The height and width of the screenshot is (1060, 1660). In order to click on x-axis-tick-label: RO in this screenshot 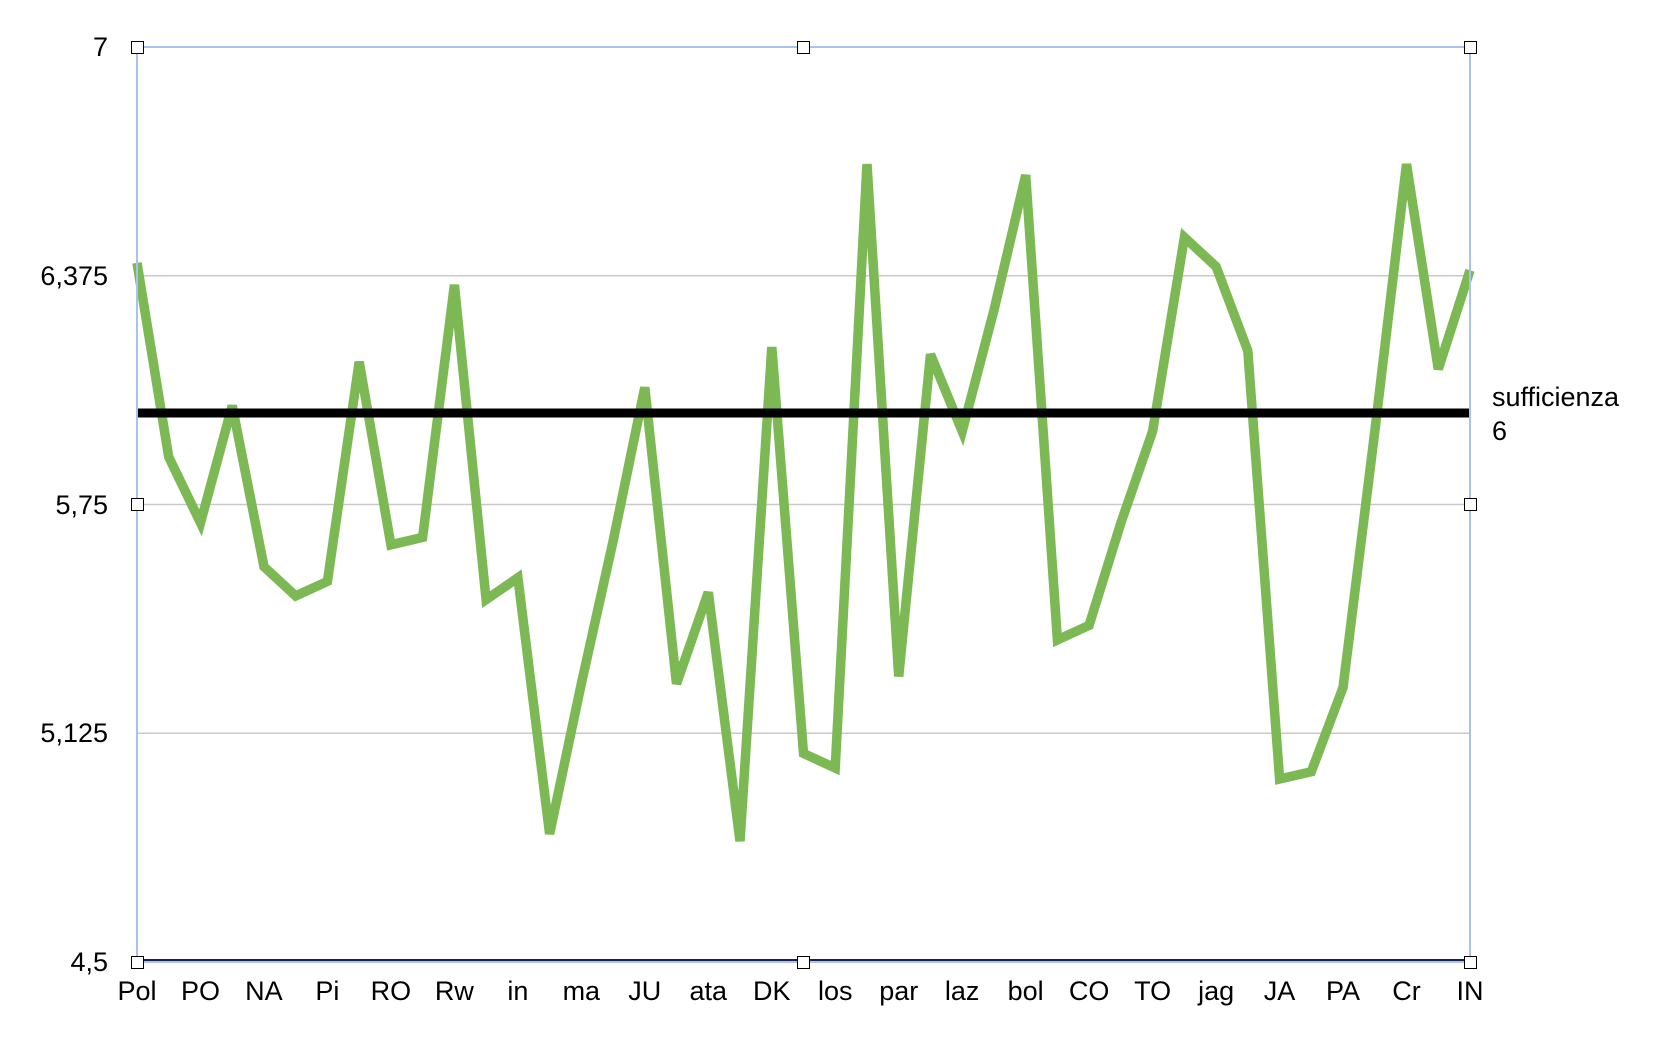, I will do `click(391, 991)`.